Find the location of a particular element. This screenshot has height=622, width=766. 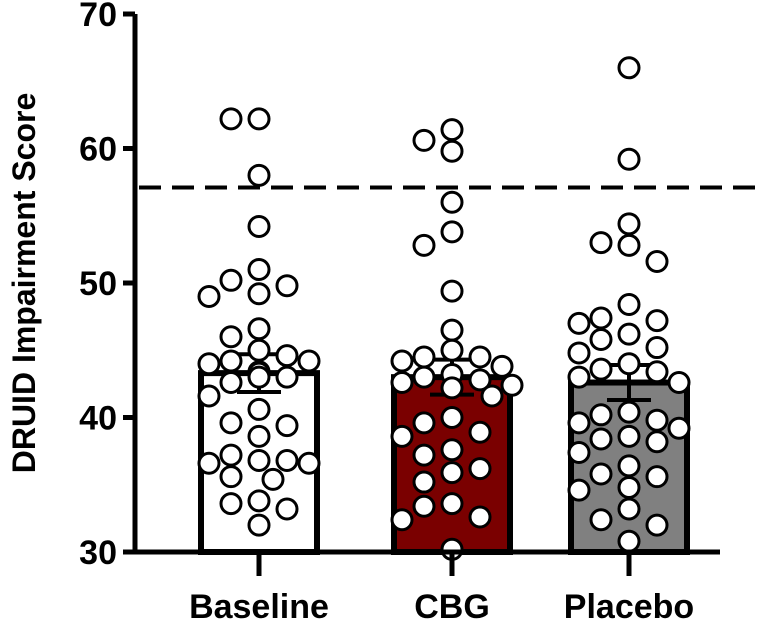

category-label-baseline: Baseline is located at coordinates (259, 605).